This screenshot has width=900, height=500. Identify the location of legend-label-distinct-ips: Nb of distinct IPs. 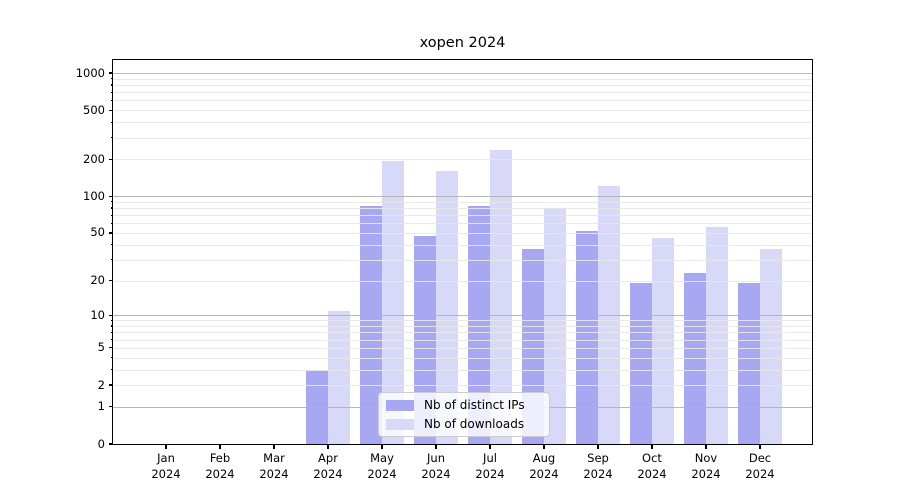
(474, 405).